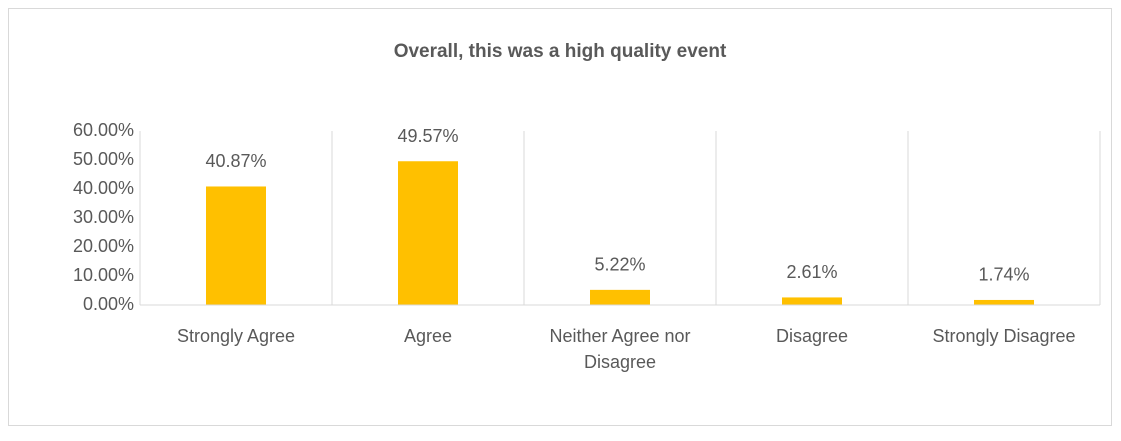 The width and height of the screenshot is (1121, 441). Describe the element at coordinates (103, 188) in the screenshot. I see `y-tick-label: 40.00%` at that location.